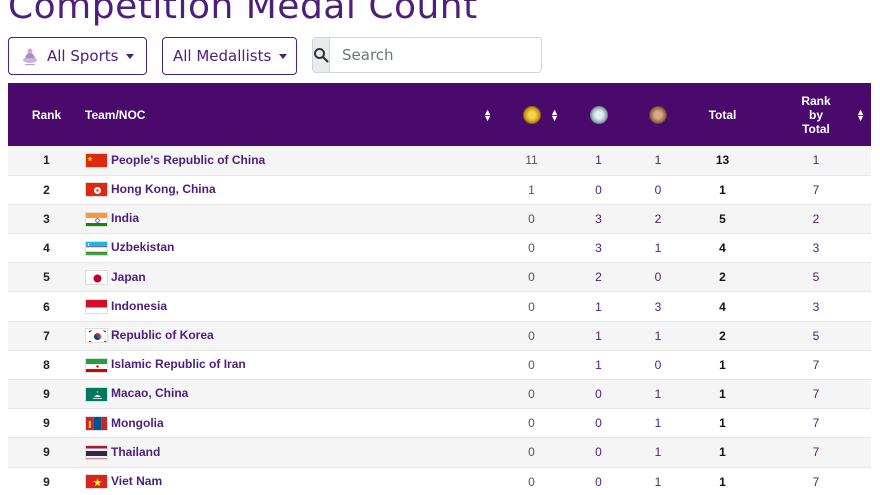 The width and height of the screenshot is (880, 495). What do you see at coordinates (833, 114) in the screenshot?
I see `header-rank-by-total: Rank by Total ▲ ▼` at bounding box center [833, 114].